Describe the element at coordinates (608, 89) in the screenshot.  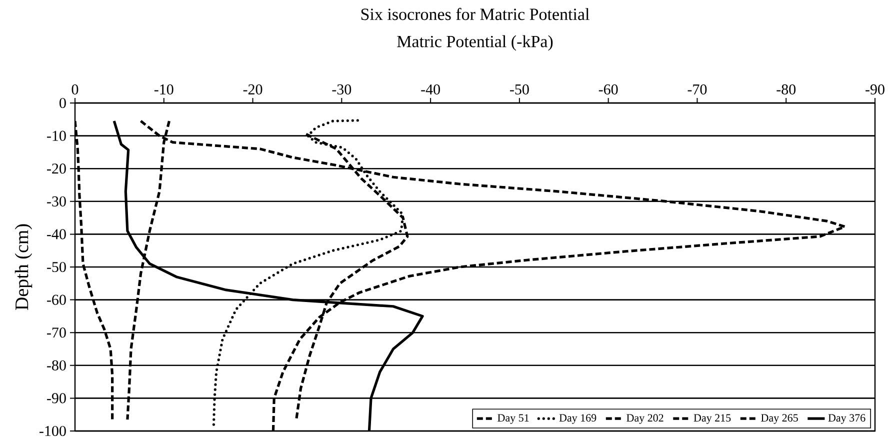
I see `x-tick-label: -60` at that location.